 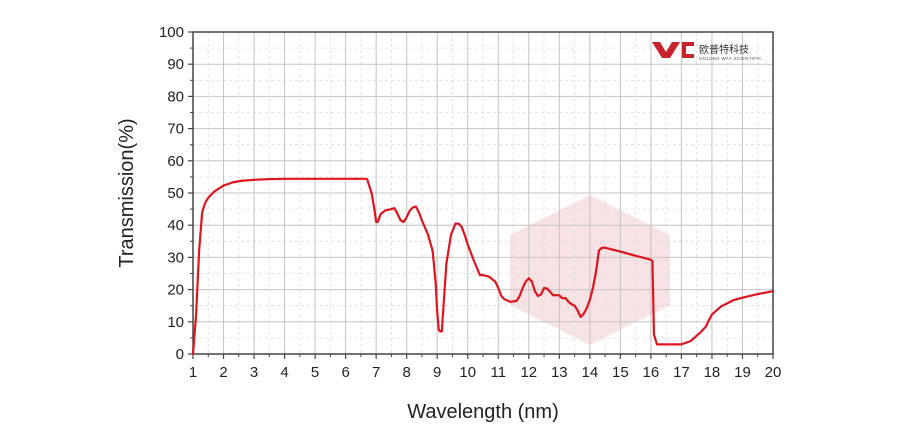 What do you see at coordinates (223, 372) in the screenshot?
I see `x-tick-label: 2` at bounding box center [223, 372].